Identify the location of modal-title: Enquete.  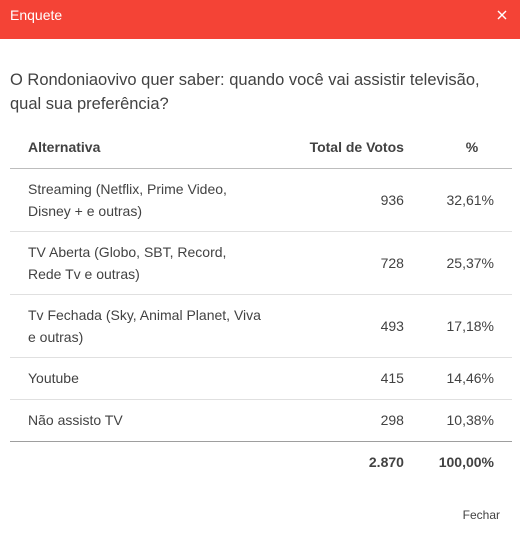
(36, 14).